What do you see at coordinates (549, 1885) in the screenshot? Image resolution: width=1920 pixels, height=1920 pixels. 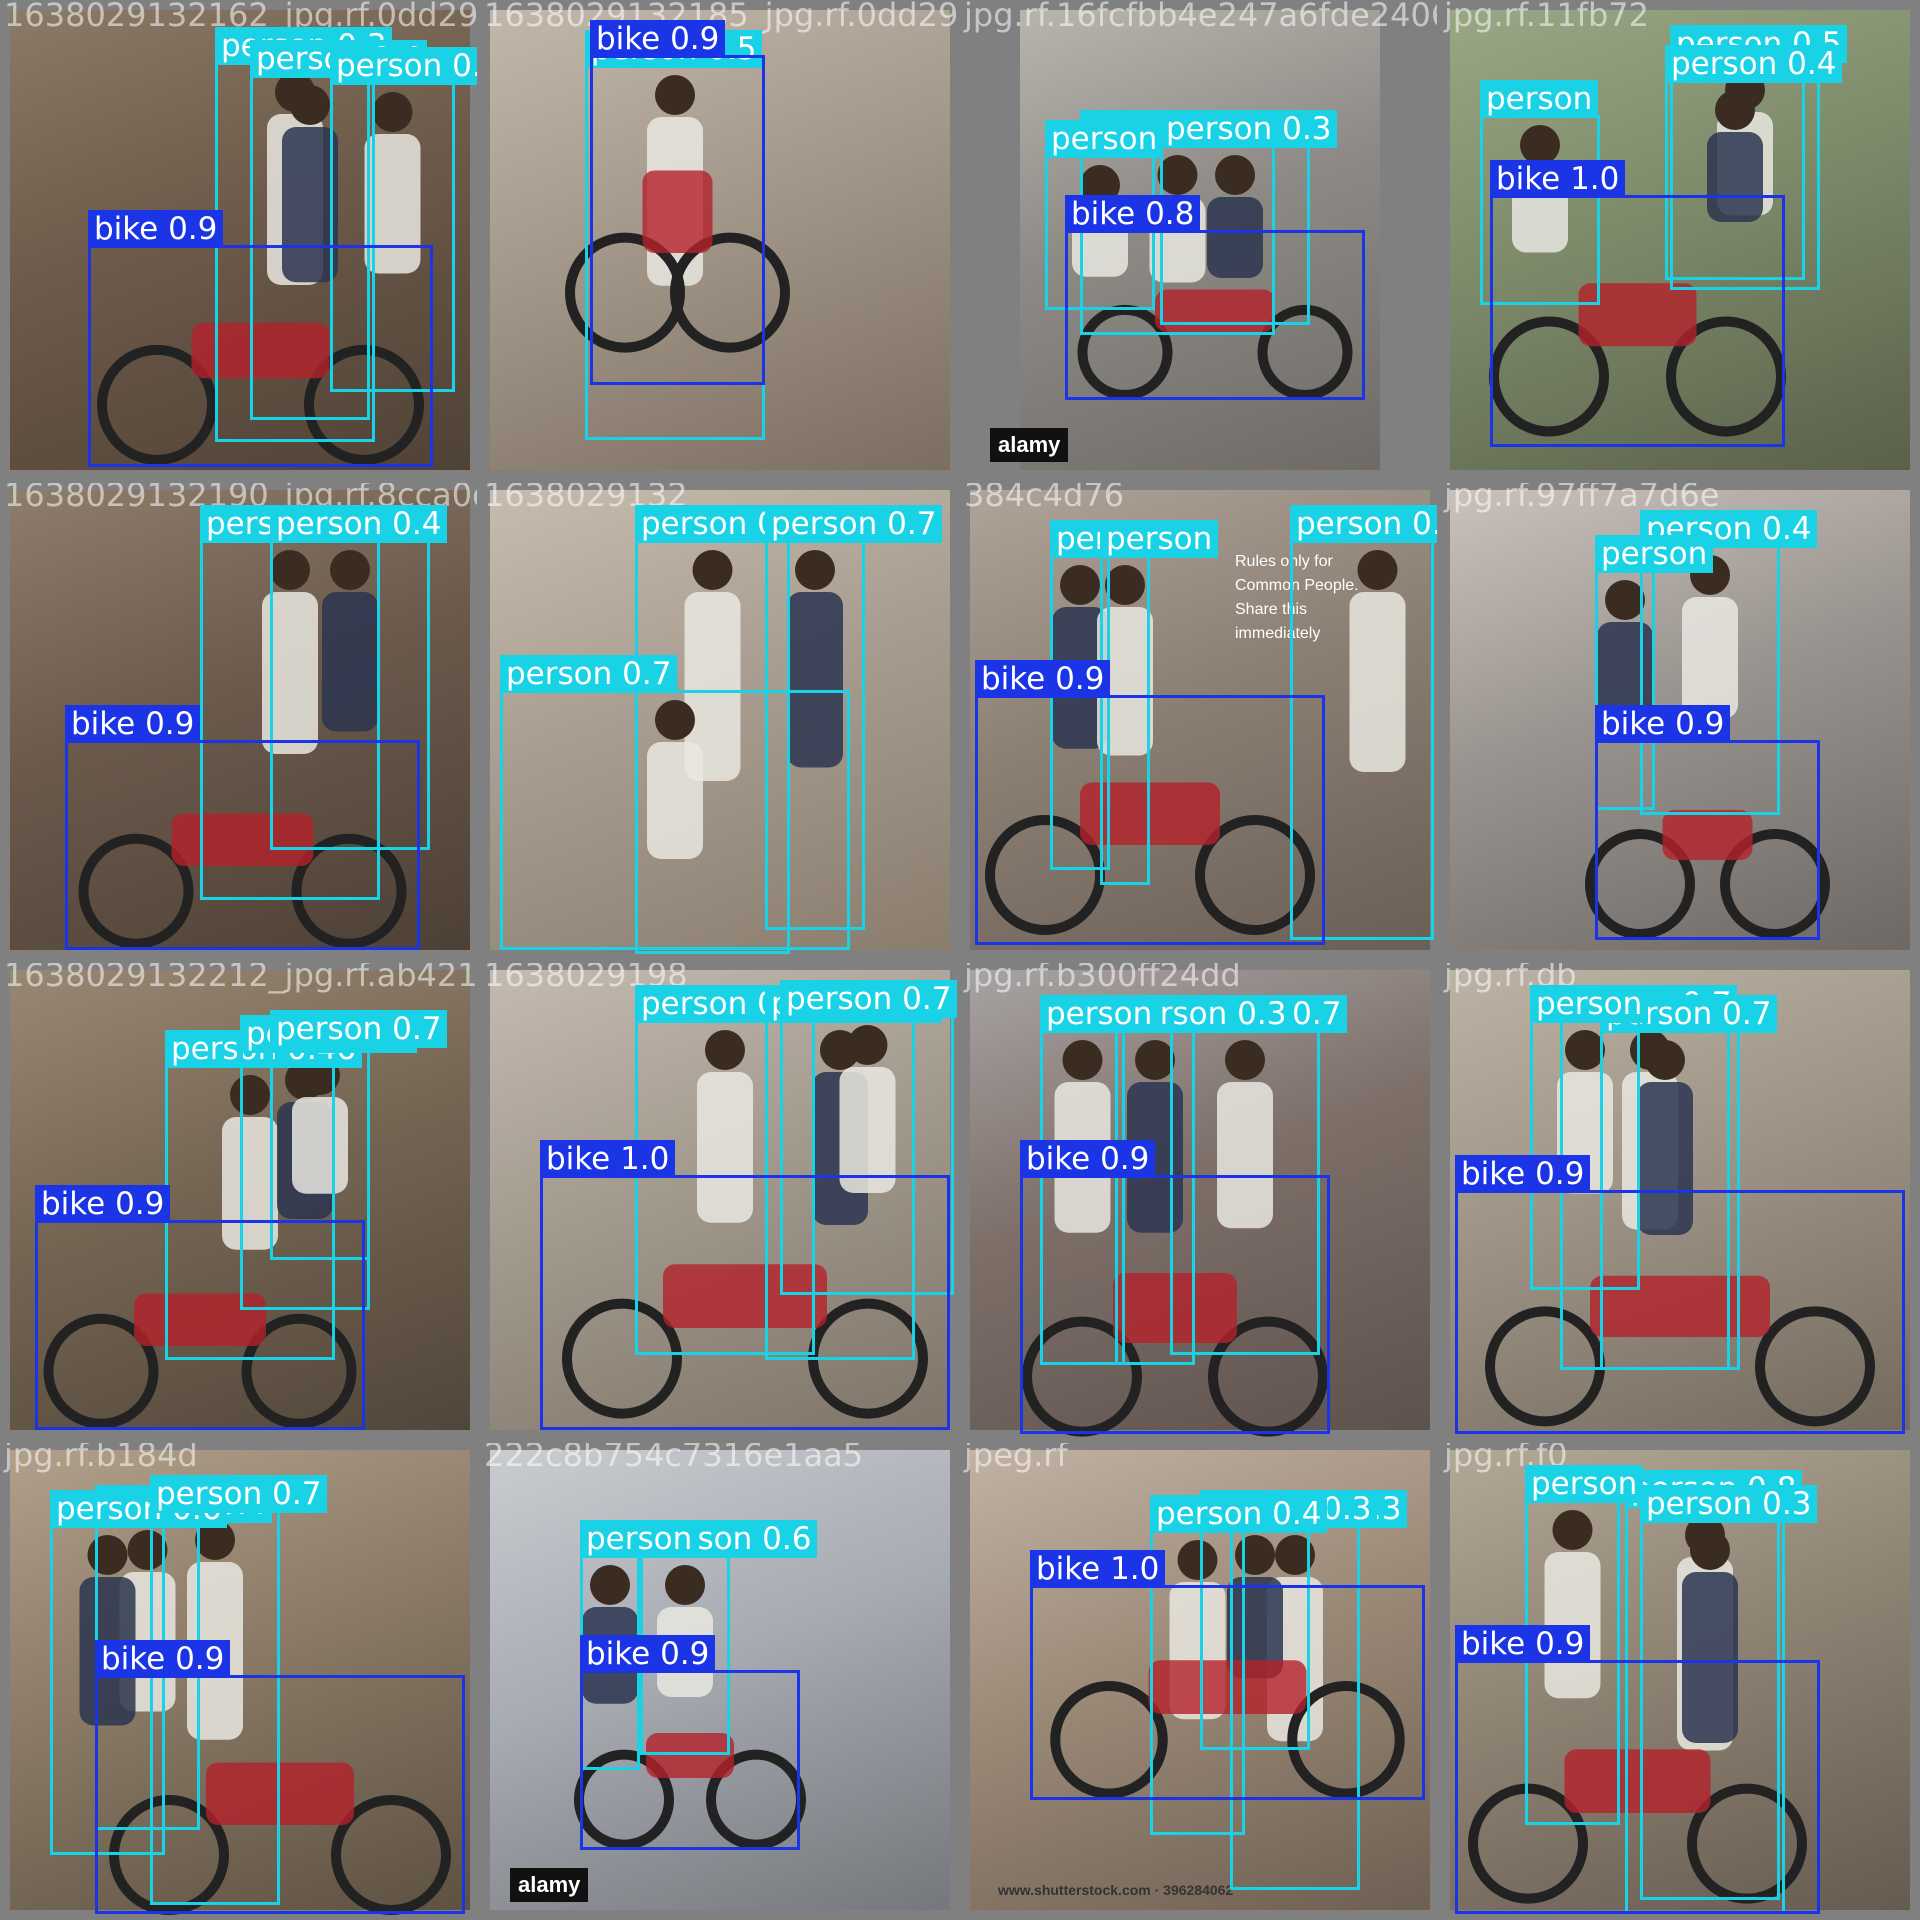 I see `tile-watermark: alamy` at bounding box center [549, 1885].